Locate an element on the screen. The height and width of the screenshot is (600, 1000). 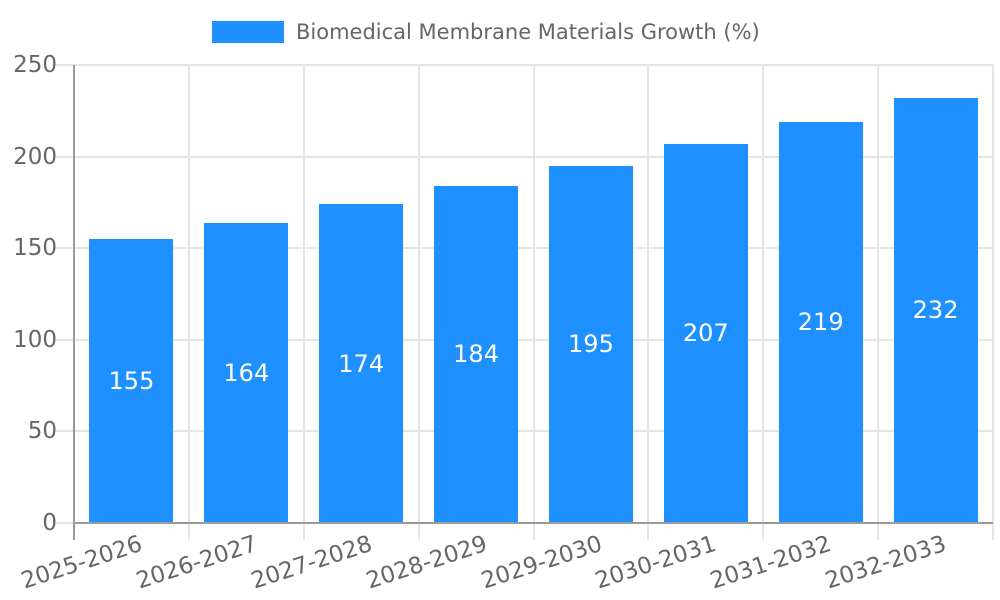
y-axis-tick-label: 0 is located at coordinates (49, 523).